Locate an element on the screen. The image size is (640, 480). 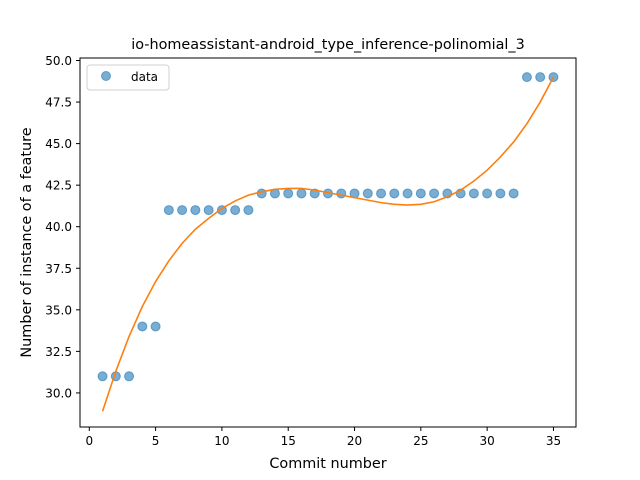
x-tick-label: 0 is located at coordinates (89, 441).